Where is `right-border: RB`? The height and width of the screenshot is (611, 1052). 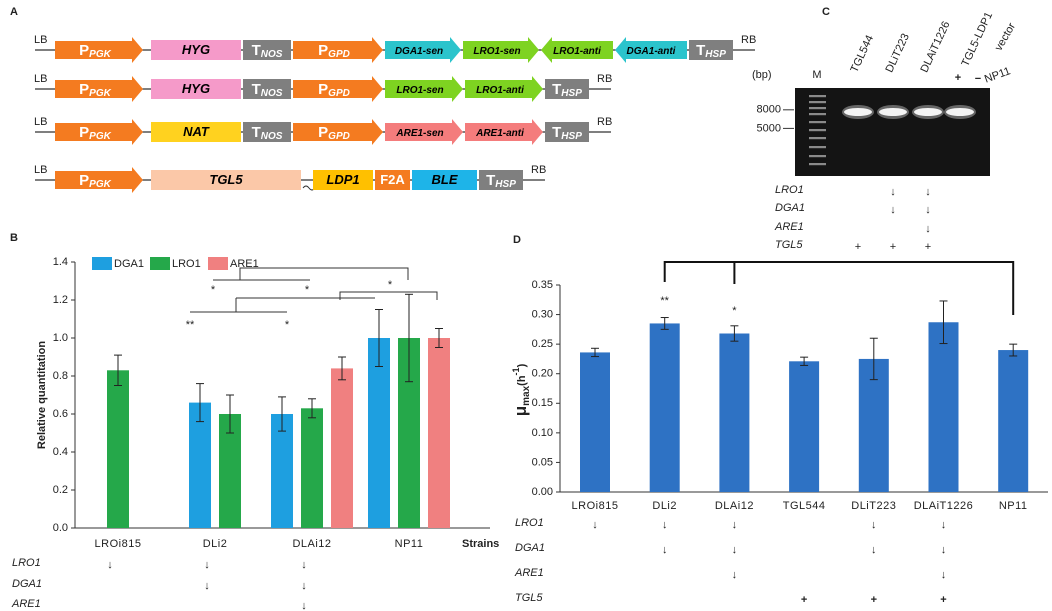 right-border: RB is located at coordinates (604, 122).